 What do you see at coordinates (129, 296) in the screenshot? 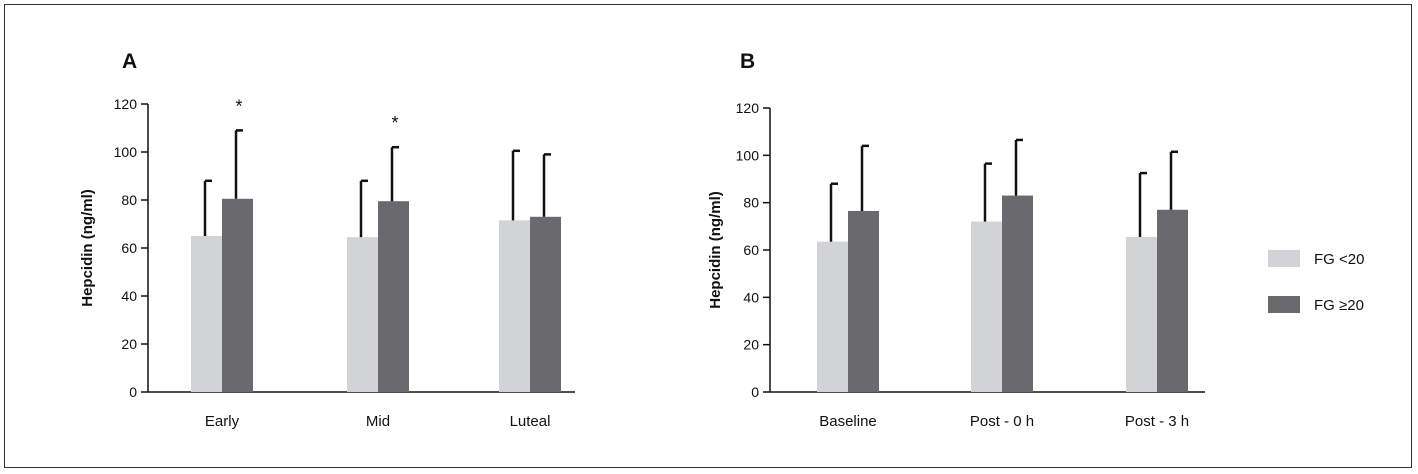
I see `panel-a-y-tick-label: 40` at bounding box center [129, 296].